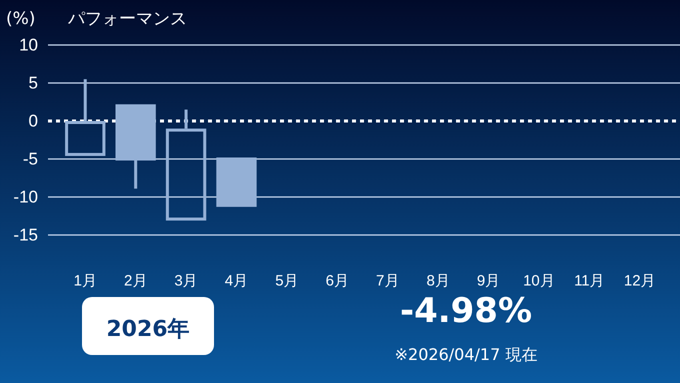  I want to click on chart-title: パフォーマンス, so click(127, 19).